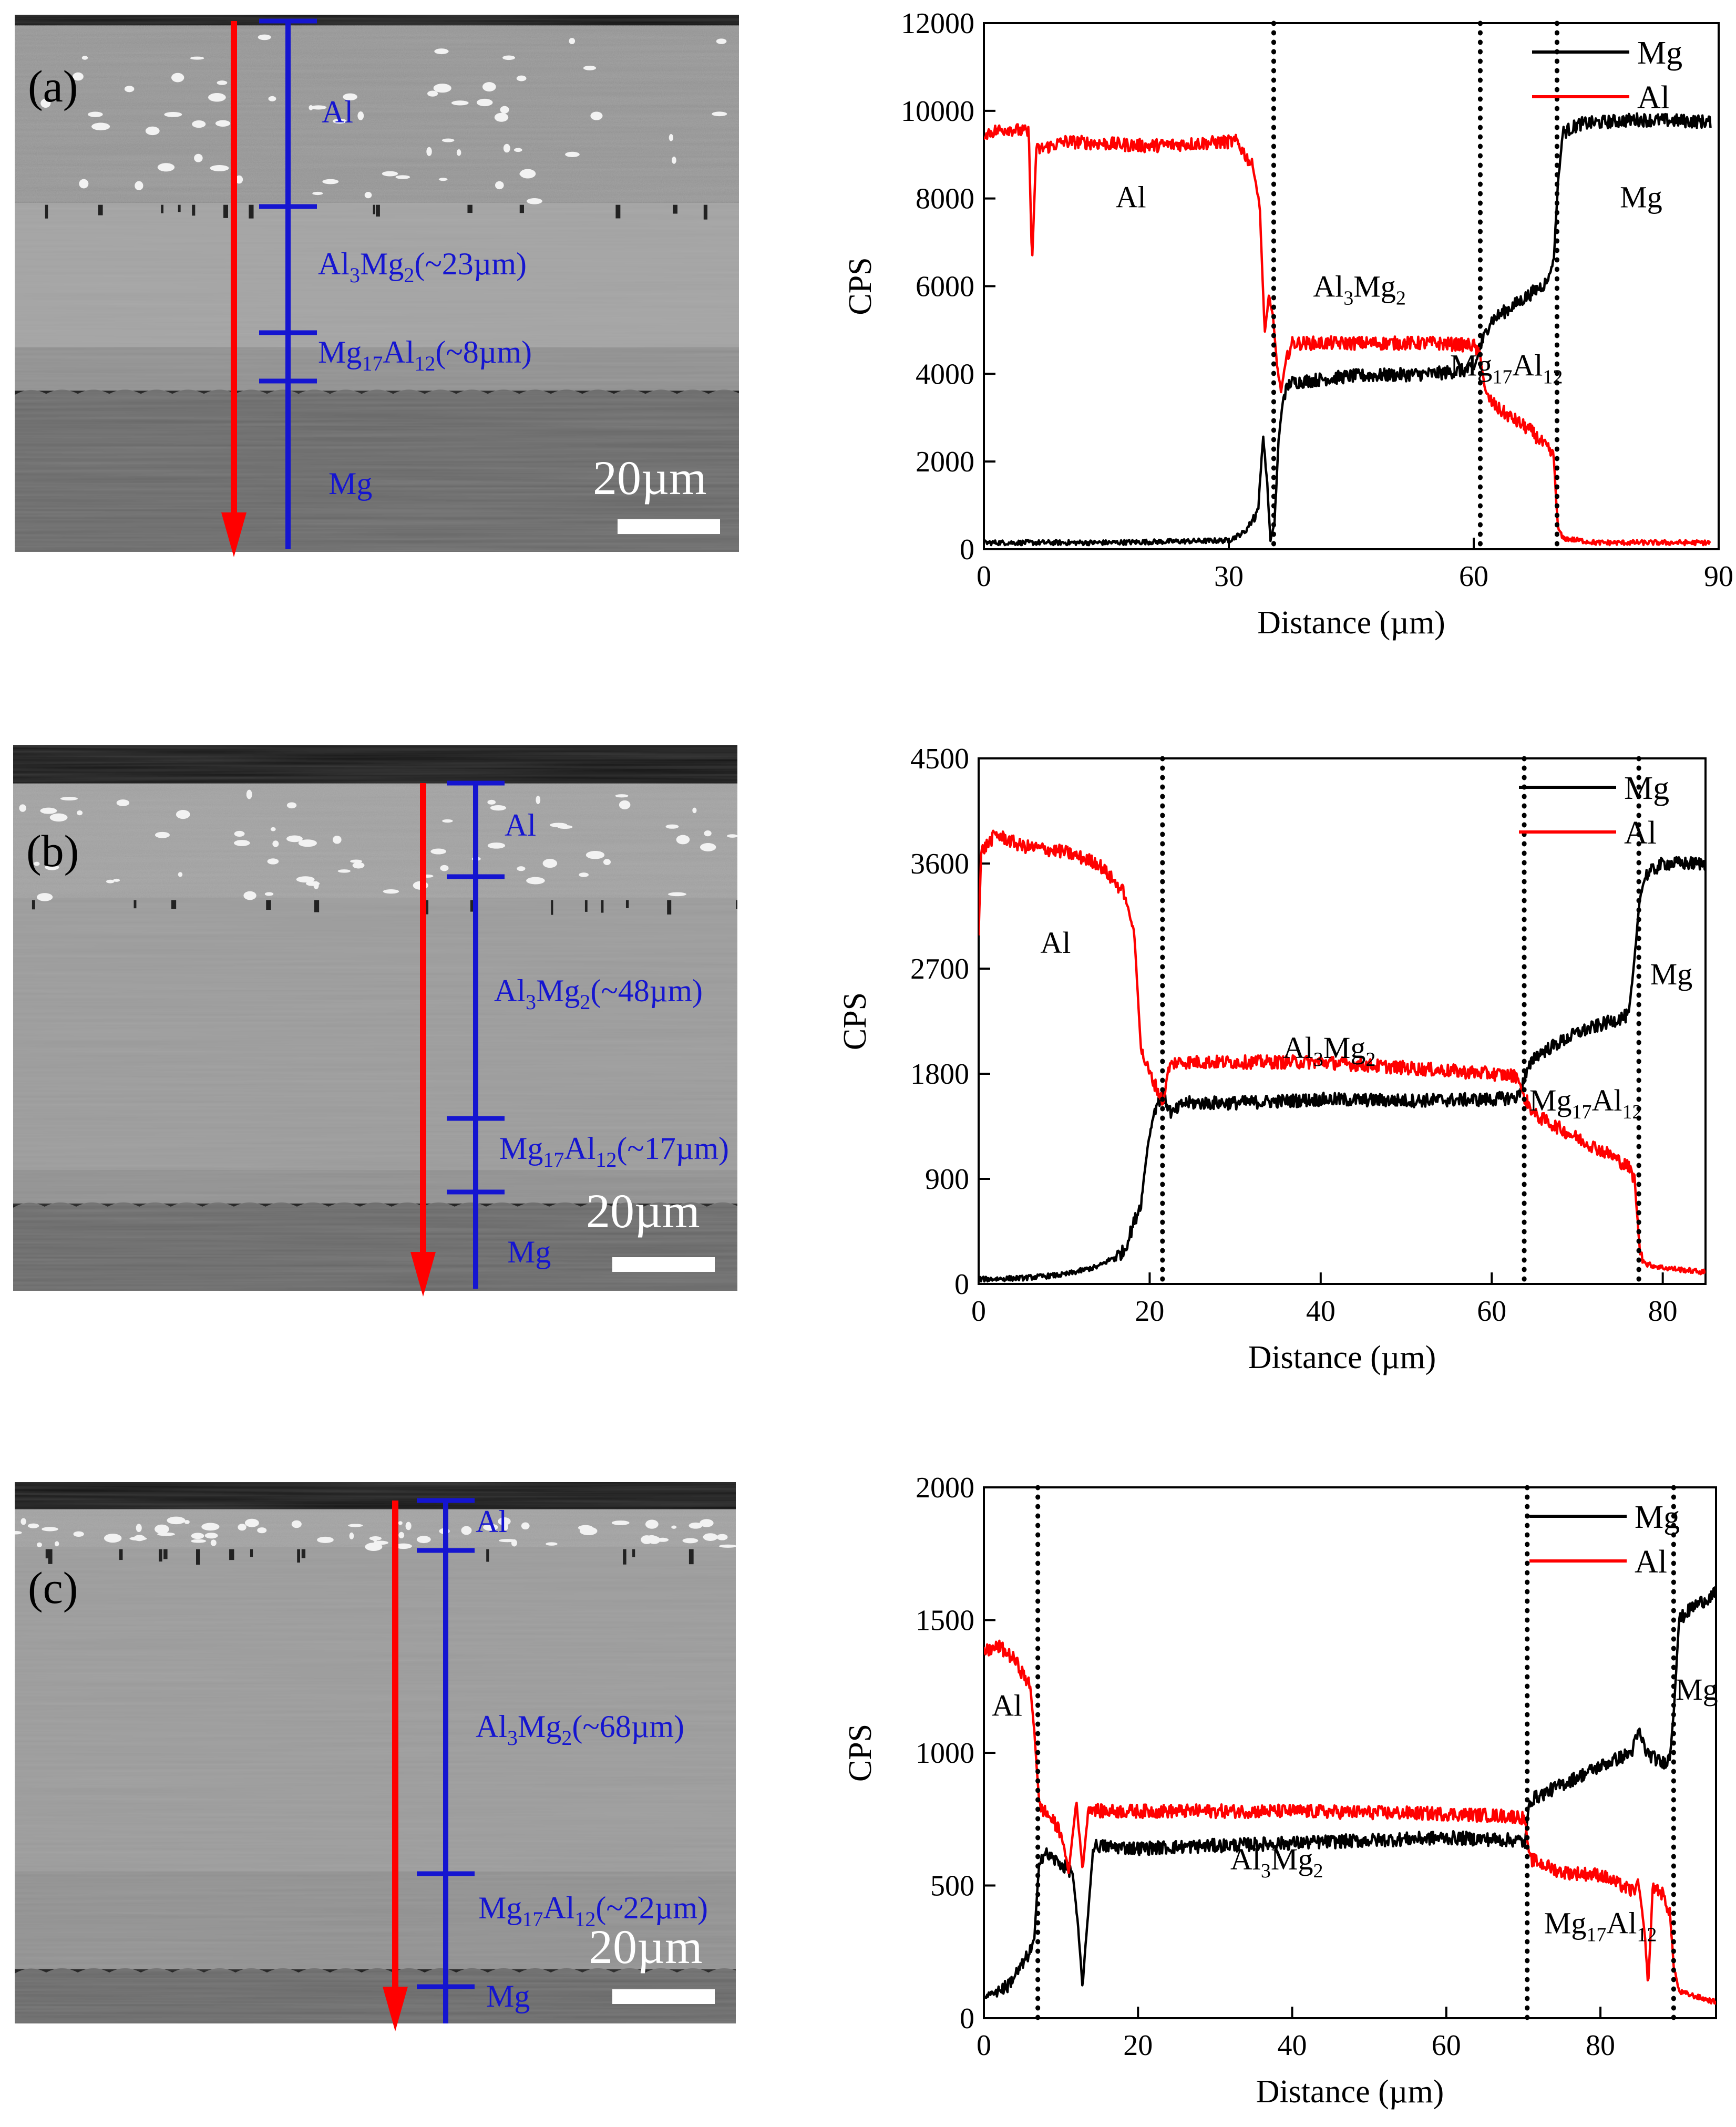 This screenshot has width=1736, height=2127. I want to click on layer-label: Mg17Al12(~17µm), so click(614, 1151).